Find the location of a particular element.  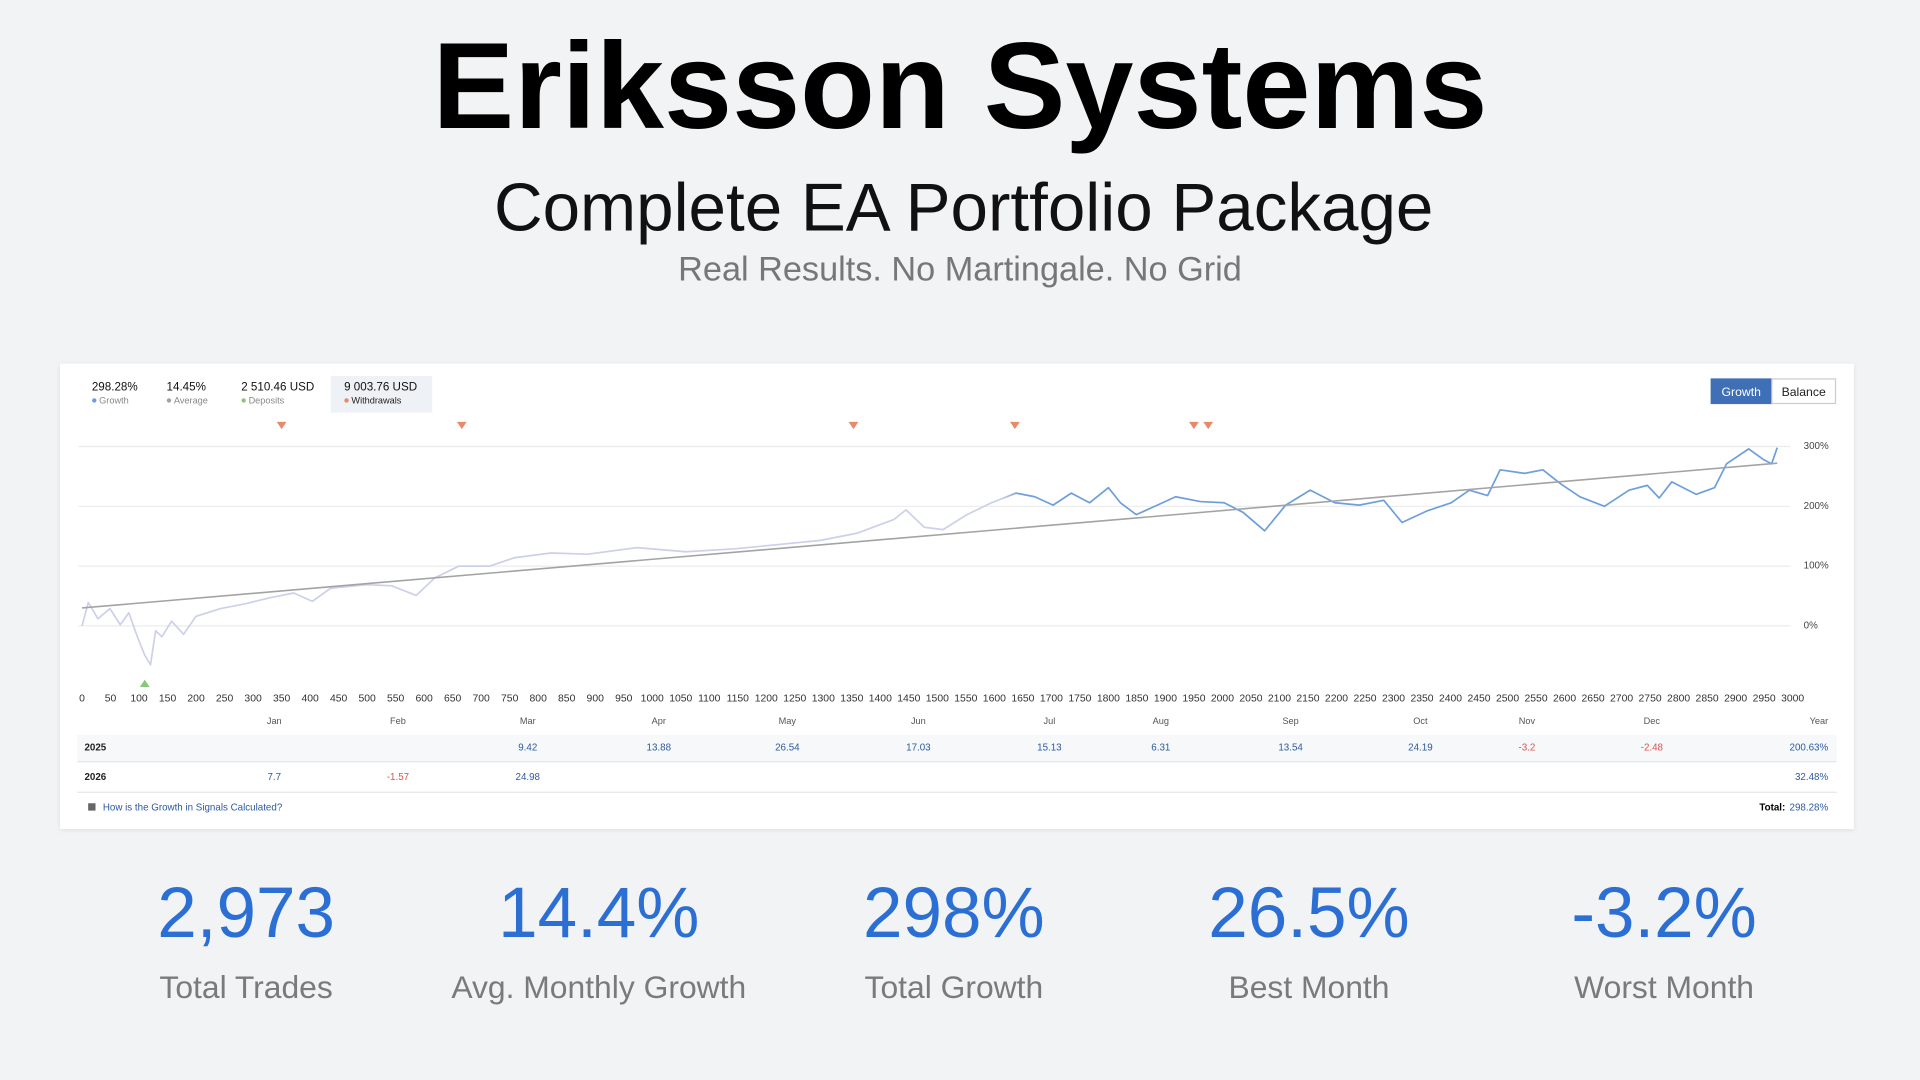

legend-value: 298.28% is located at coordinates (115, 386).